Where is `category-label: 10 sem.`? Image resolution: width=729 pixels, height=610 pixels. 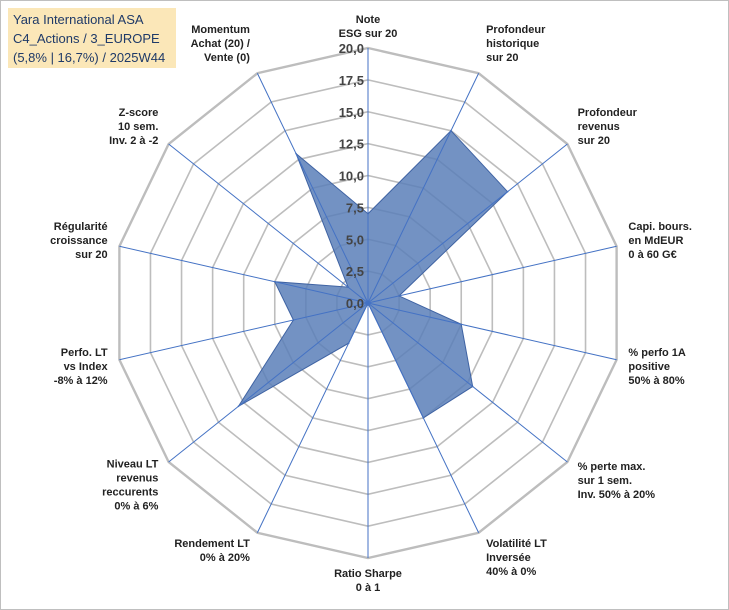 category-label: 10 sem. is located at coordinates (138, 127).